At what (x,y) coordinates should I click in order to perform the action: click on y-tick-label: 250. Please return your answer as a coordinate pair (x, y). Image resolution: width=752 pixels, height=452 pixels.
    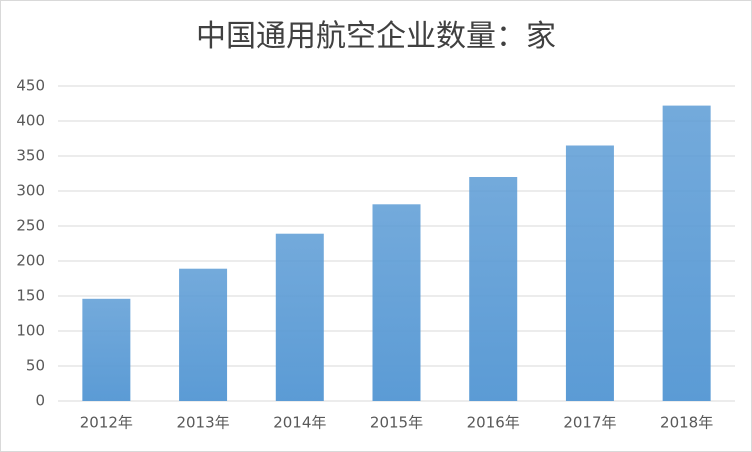
    Looking at the image, I should click on (30, 226).